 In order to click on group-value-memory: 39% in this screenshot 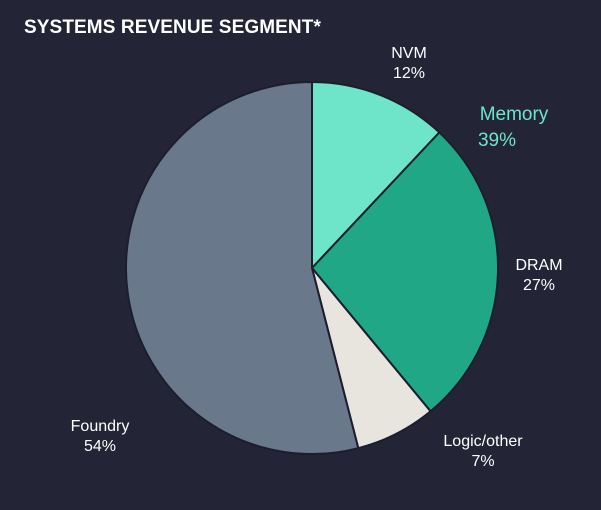, I will do `click(497, 140)`.